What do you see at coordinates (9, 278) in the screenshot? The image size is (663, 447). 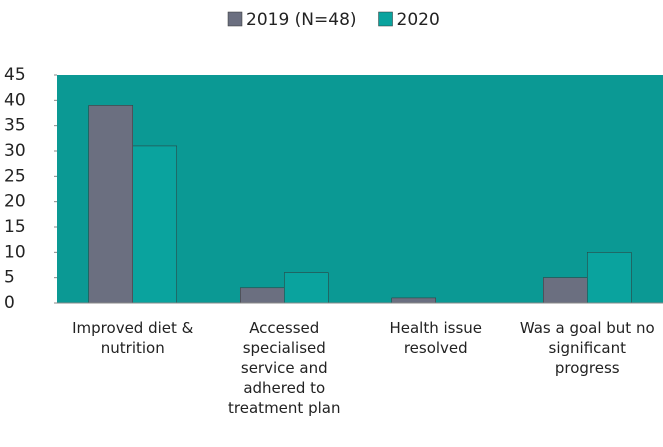 I see `y-tick-label: 5` at bounding box center [9, 278].